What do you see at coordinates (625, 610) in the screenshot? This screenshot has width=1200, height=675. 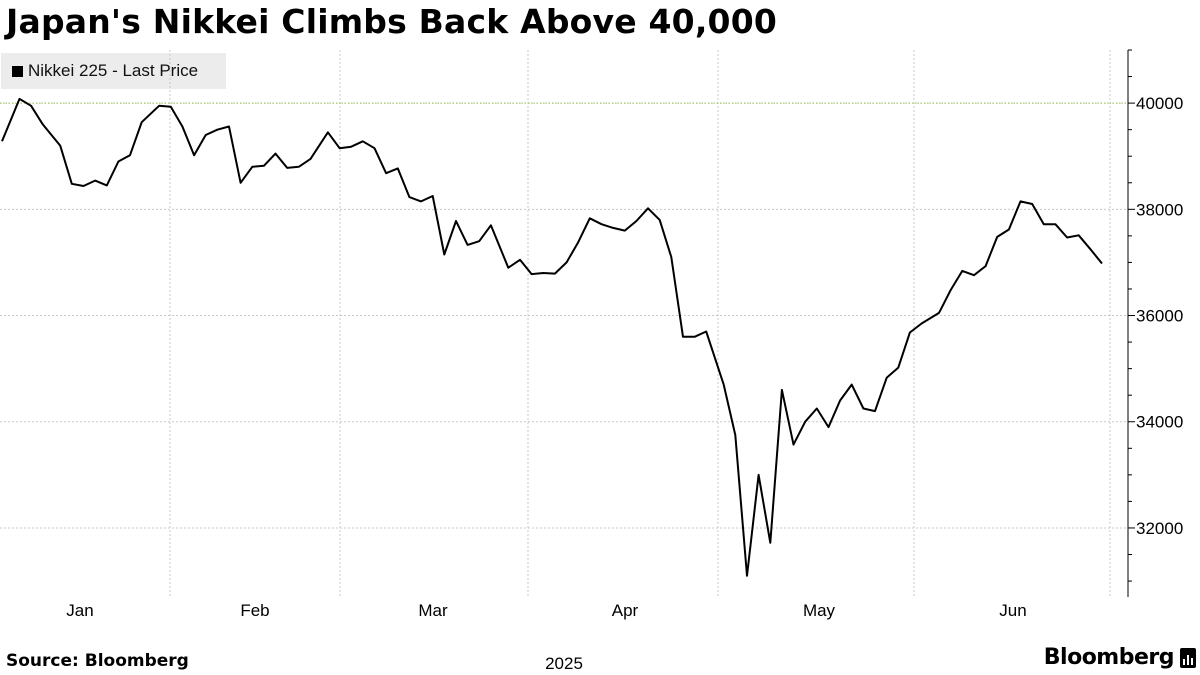 I see `x-tick-label: Apr` at bounding box center [625, 610].